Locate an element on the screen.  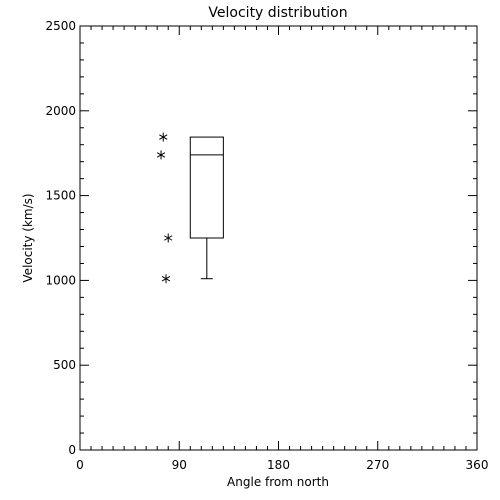
y-tick-label: 500 is located at coordinates (64, 365).